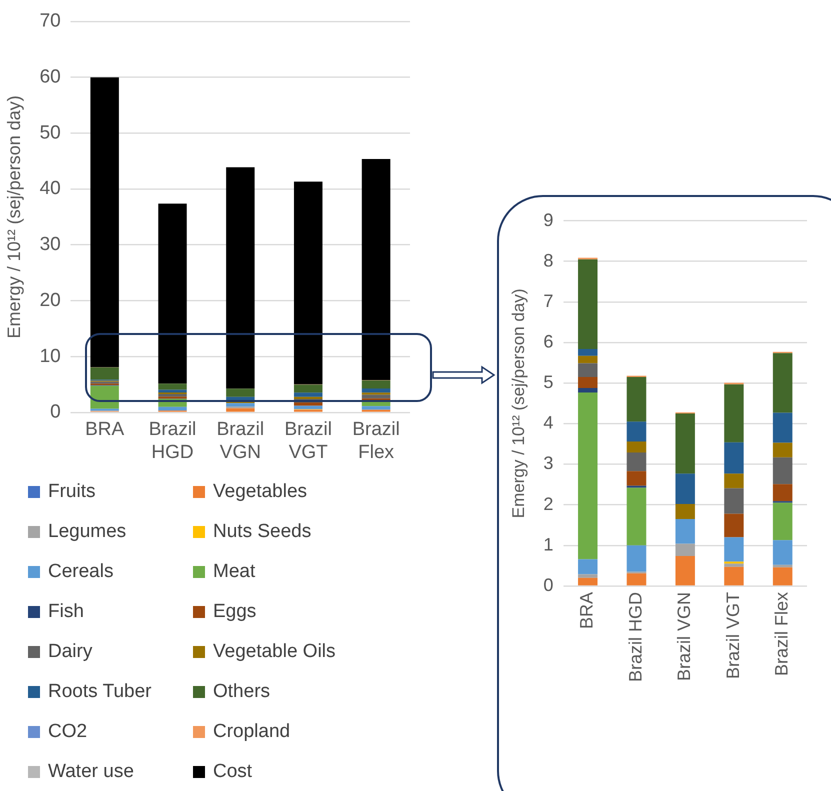 This screenshot has width=831, height=791. I want to click on legend-label: Eggs, so click(234, 612).